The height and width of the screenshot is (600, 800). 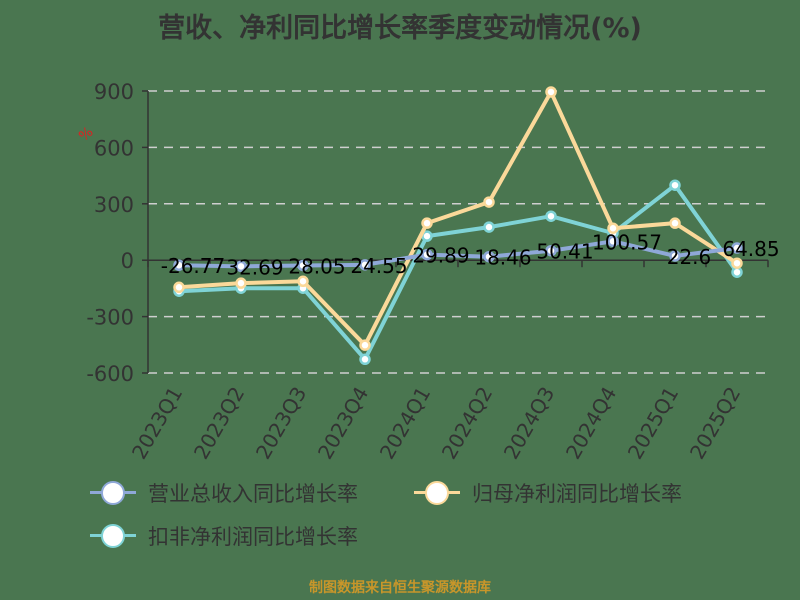 I want to click on x-tick-label: 2024Q4, so click(x=591, y=423).